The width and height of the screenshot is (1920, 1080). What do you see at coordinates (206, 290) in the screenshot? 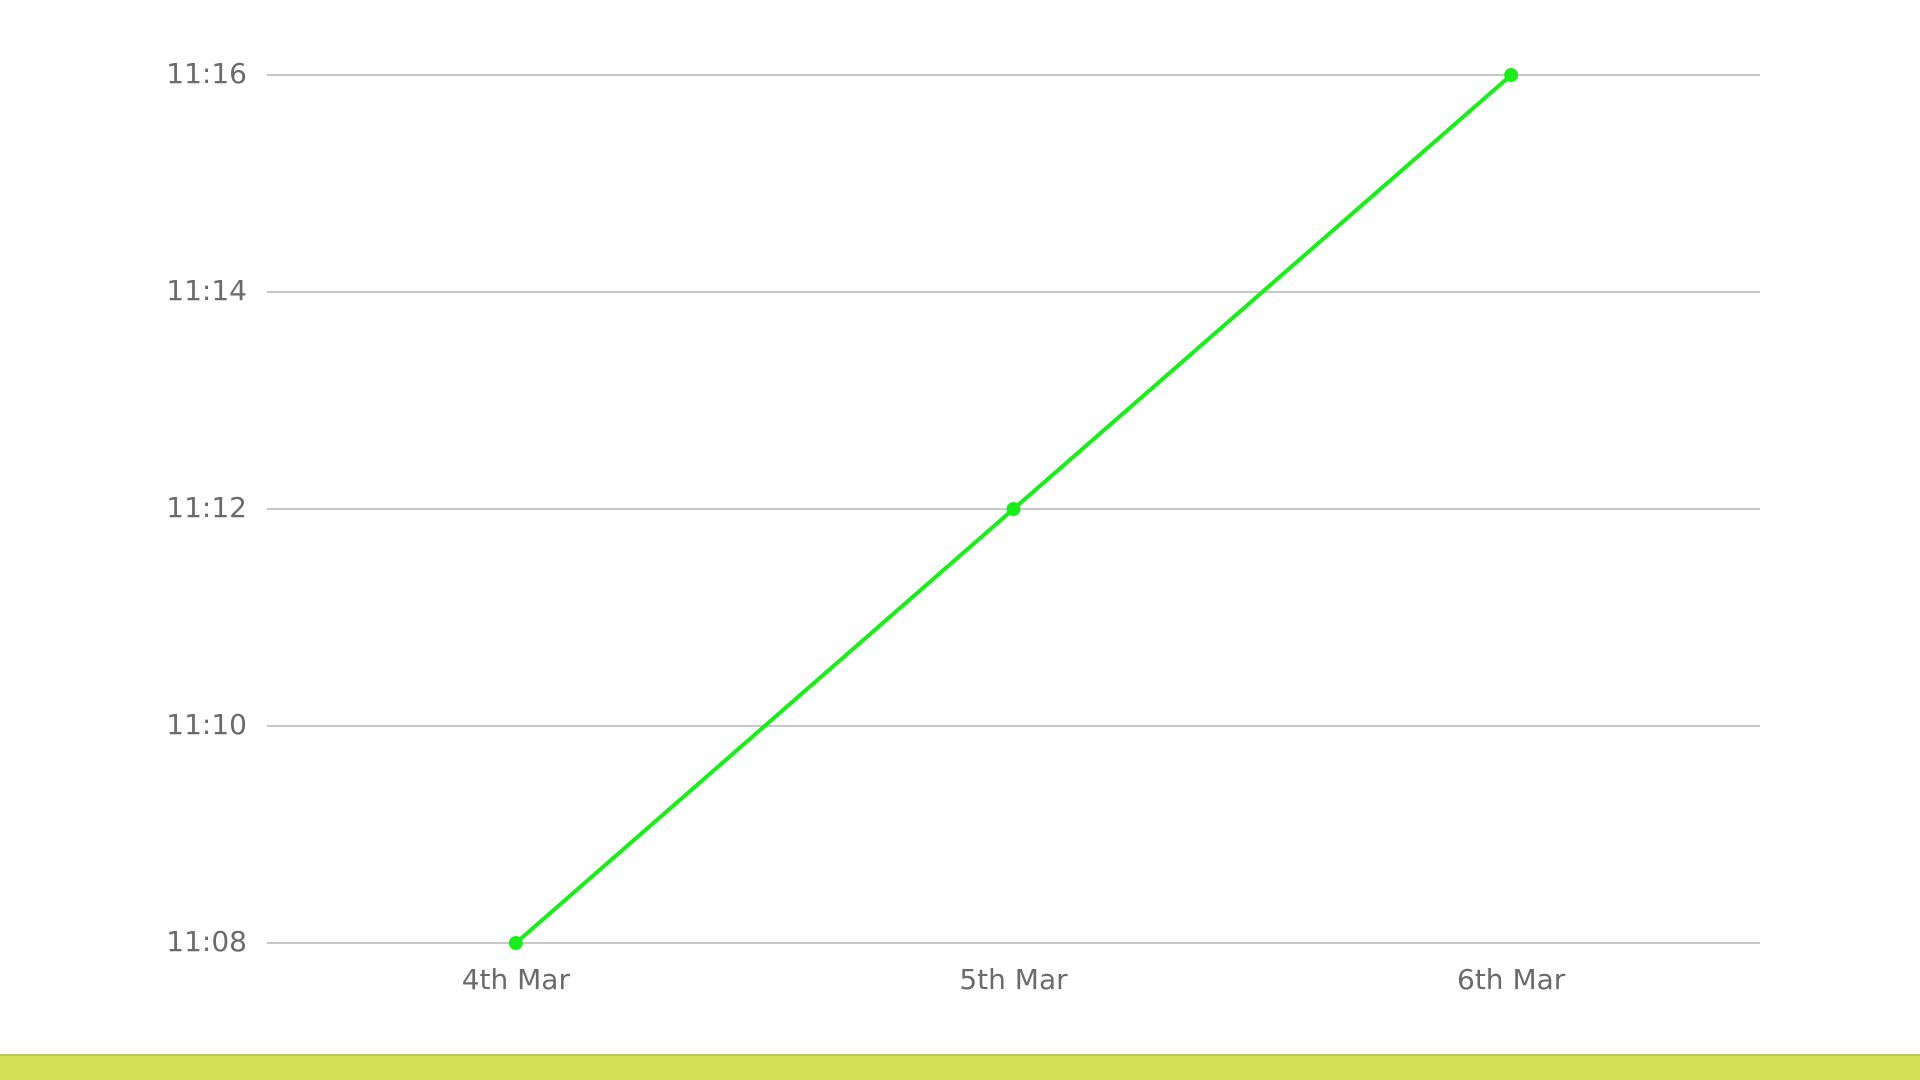
I see `y-tick-label: 11:14` at bounding box center [206, 290].